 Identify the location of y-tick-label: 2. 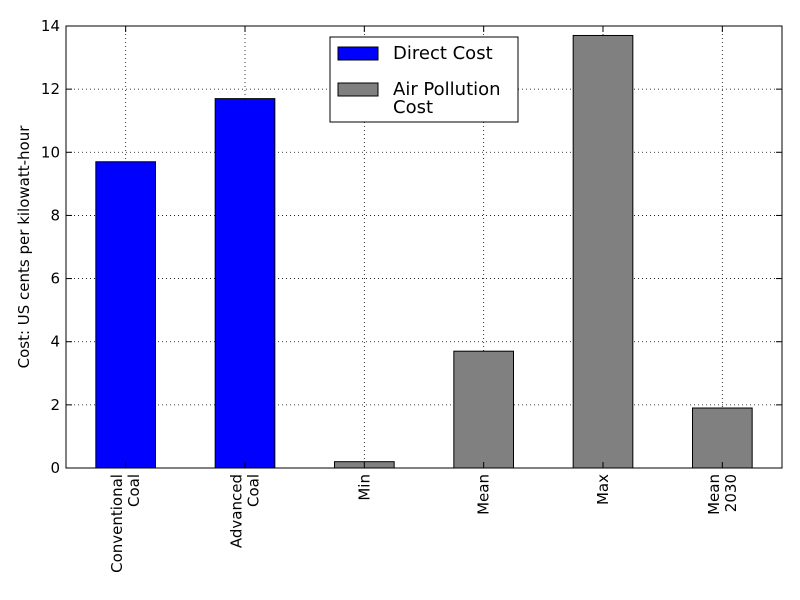
(55, 405).